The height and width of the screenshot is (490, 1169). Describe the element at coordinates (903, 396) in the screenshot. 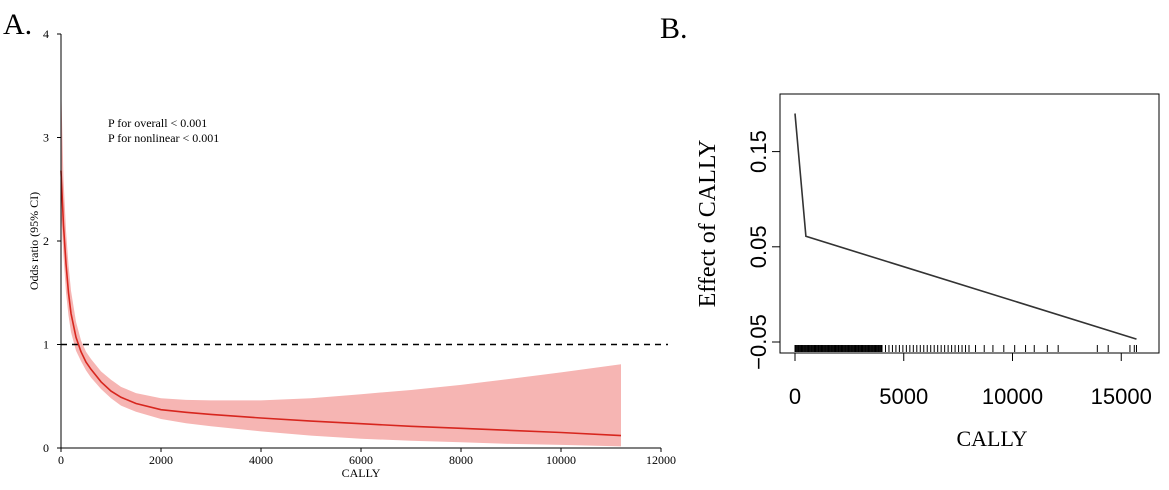

I see `x-tick-label: 5000` at that location.